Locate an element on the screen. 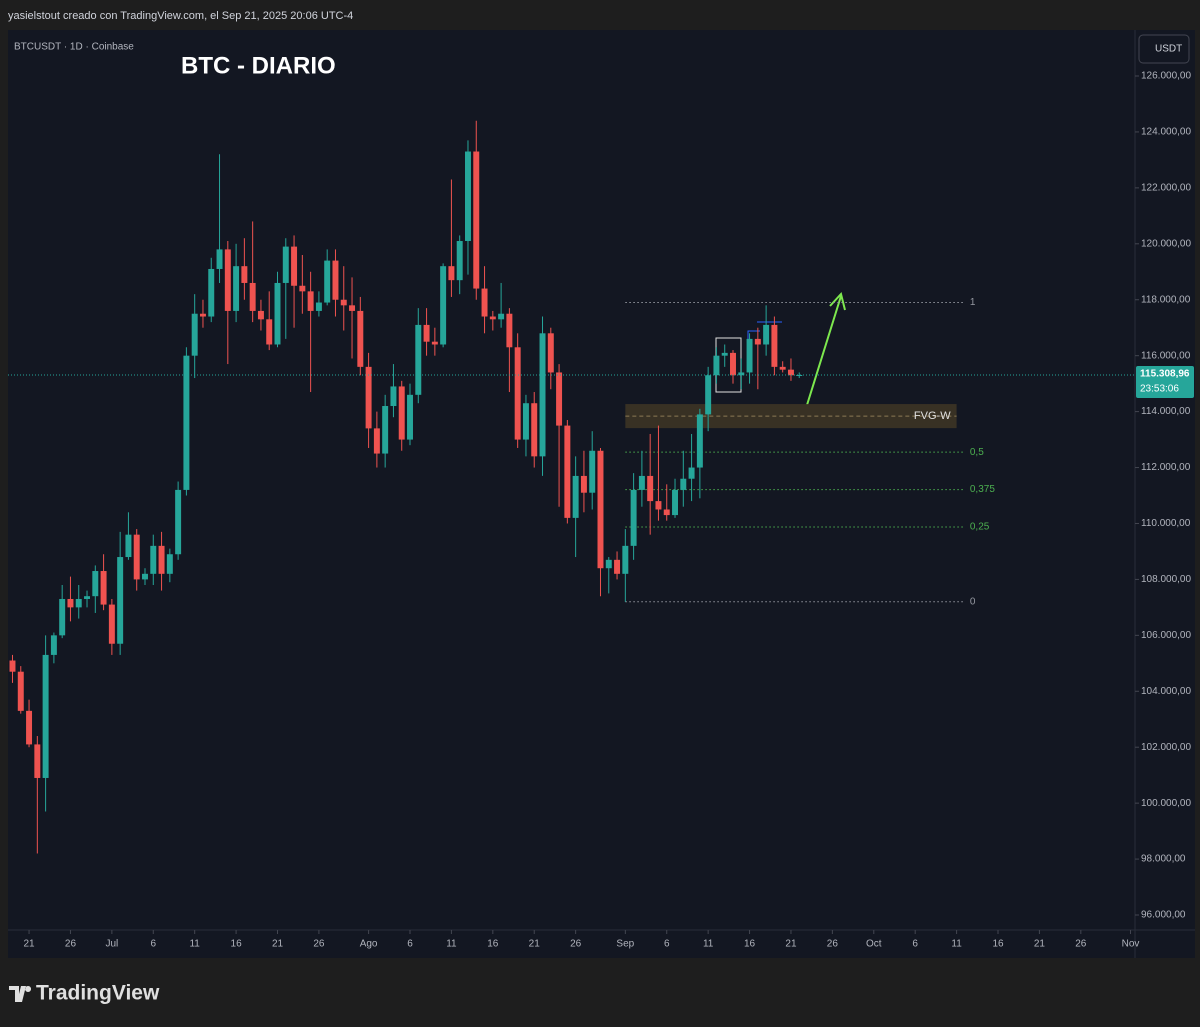  fib-label: 1 is located at coordinates (973, 302).